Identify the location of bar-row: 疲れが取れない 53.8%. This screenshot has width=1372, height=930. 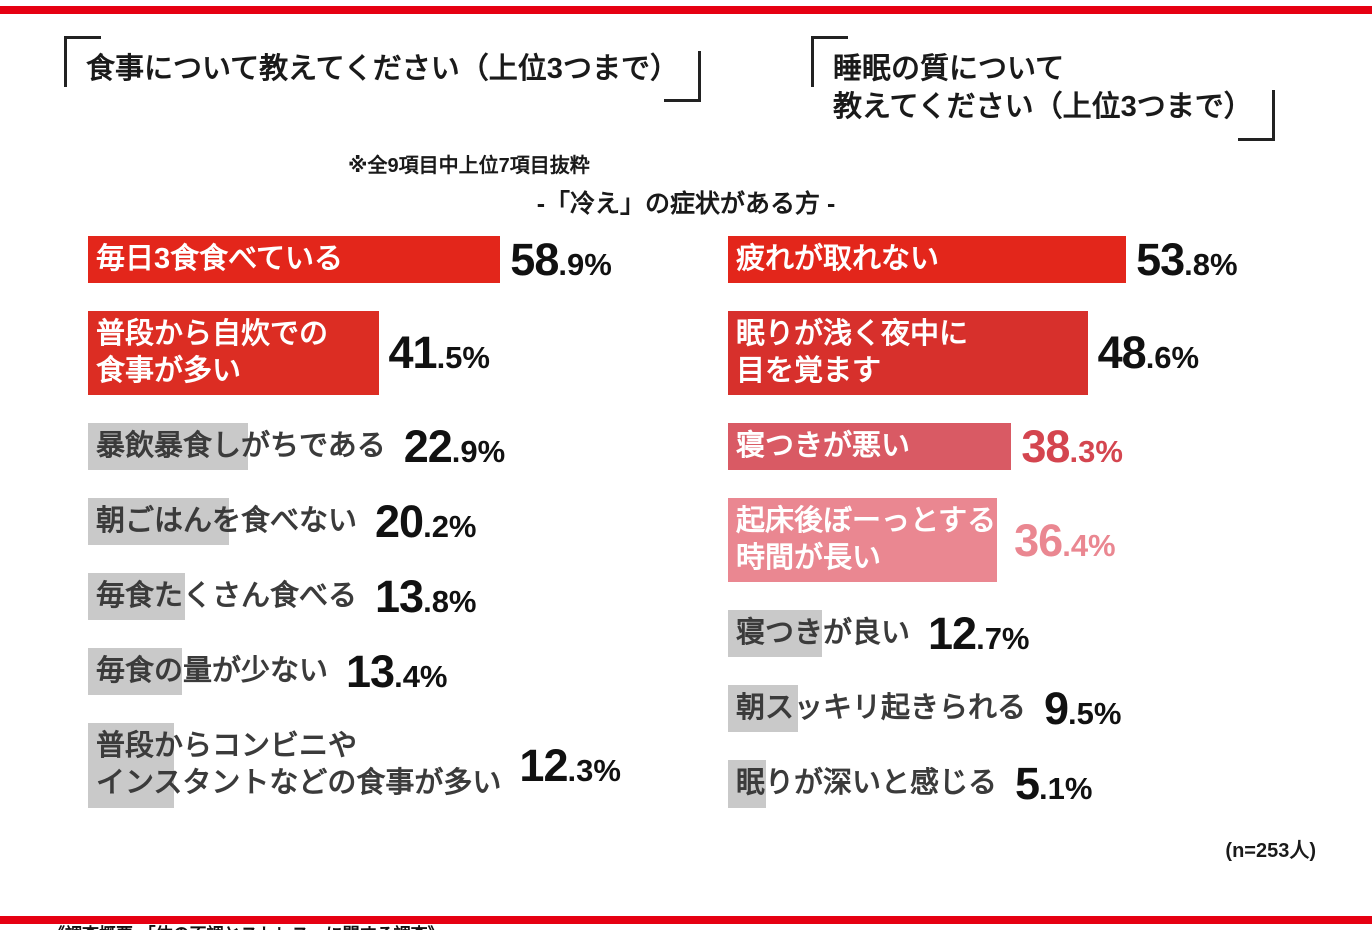
(1018, 259).